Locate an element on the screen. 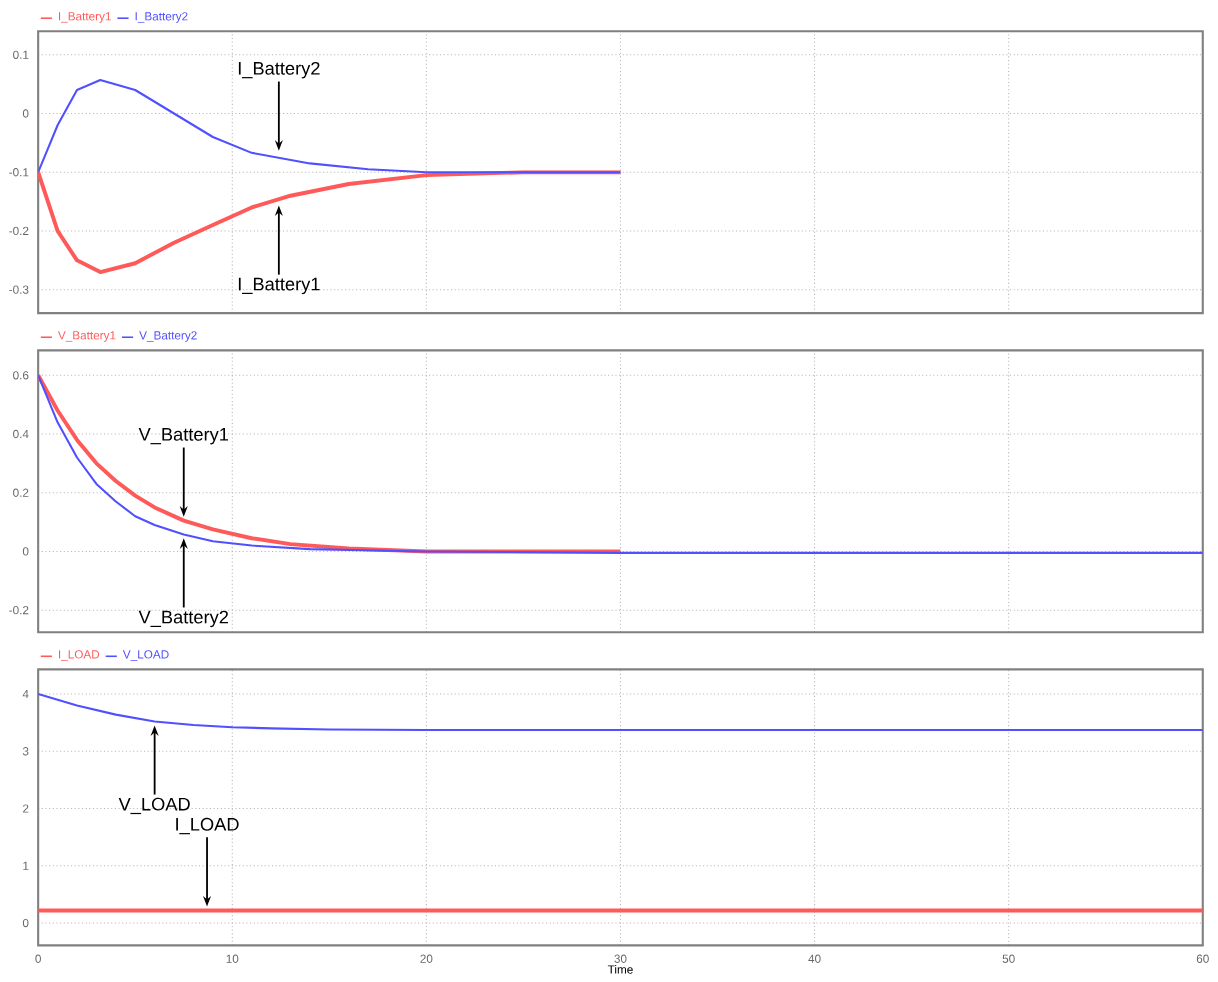 The height and width of the screenshot is (982, 1218). annotation: V_Battery1 is located at coordinates (183, 436).